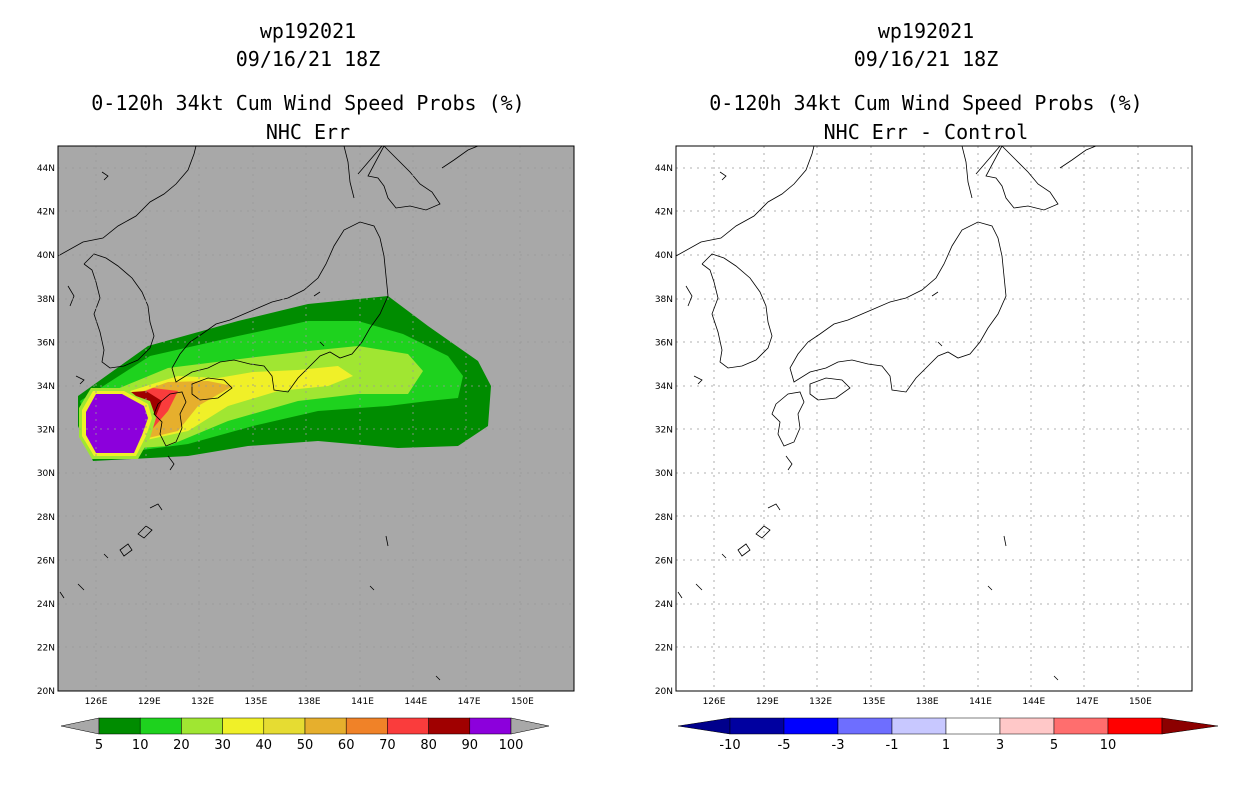 The image size is (1236, 800). Describe the element at coordinates (926, 103) in the screenshot. I see `right-title-product: 0-120h 34kt Cum Wind Speed Probs (%)` at that location.